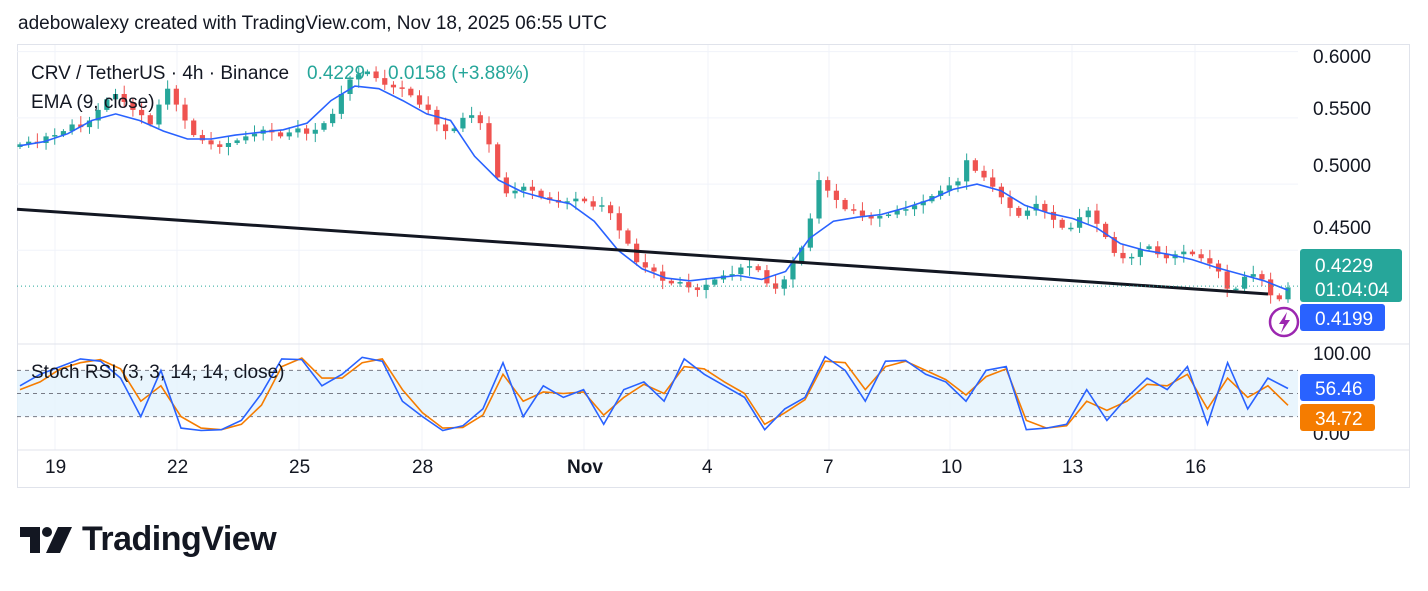 The image size is (1428, 591). Describe the element at coordinates (642, 251) in the screenshot. I see `trendline` at that location.